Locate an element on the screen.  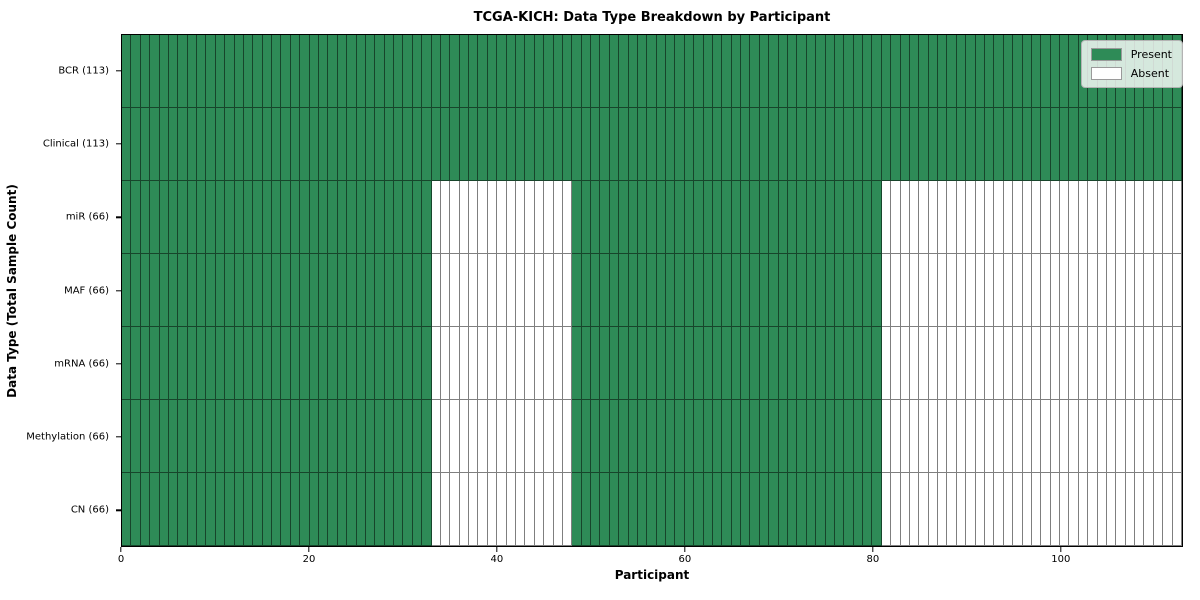
y-tick-mark is located at coordinates (118, 217).